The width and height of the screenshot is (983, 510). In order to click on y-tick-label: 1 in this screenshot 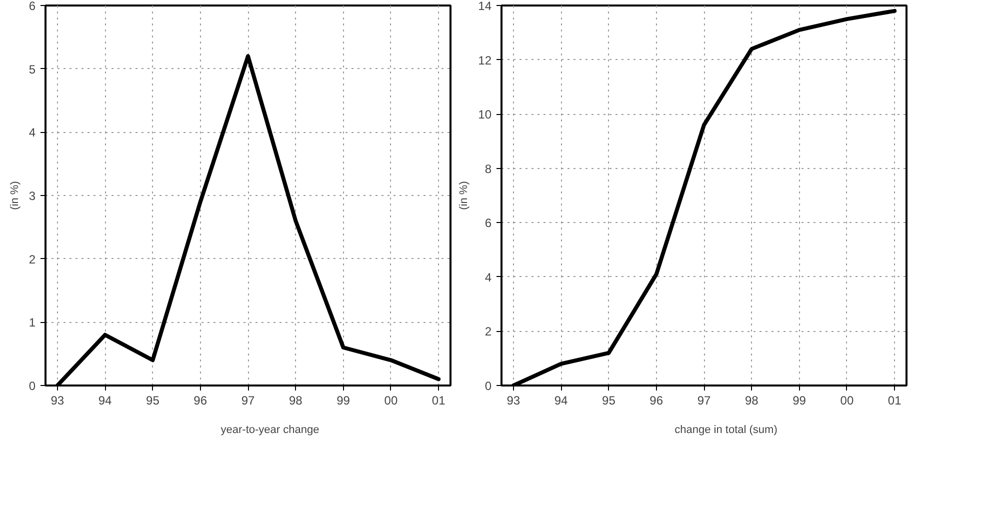, I will do `click(32, 323)`.